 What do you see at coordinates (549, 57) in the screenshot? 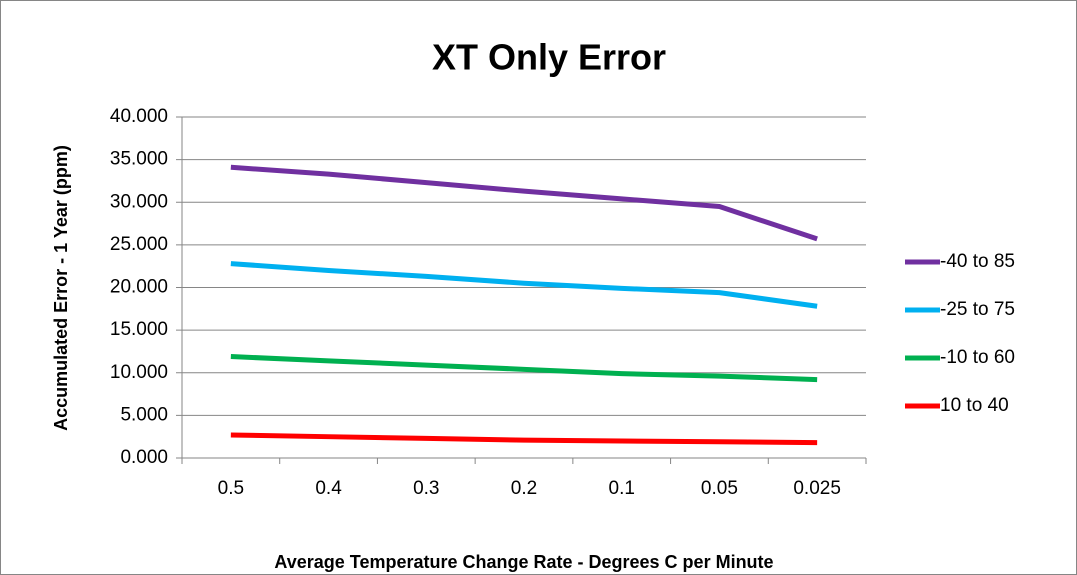
I see `chart-title: XT Only Error` at bounding box center [549, 57].